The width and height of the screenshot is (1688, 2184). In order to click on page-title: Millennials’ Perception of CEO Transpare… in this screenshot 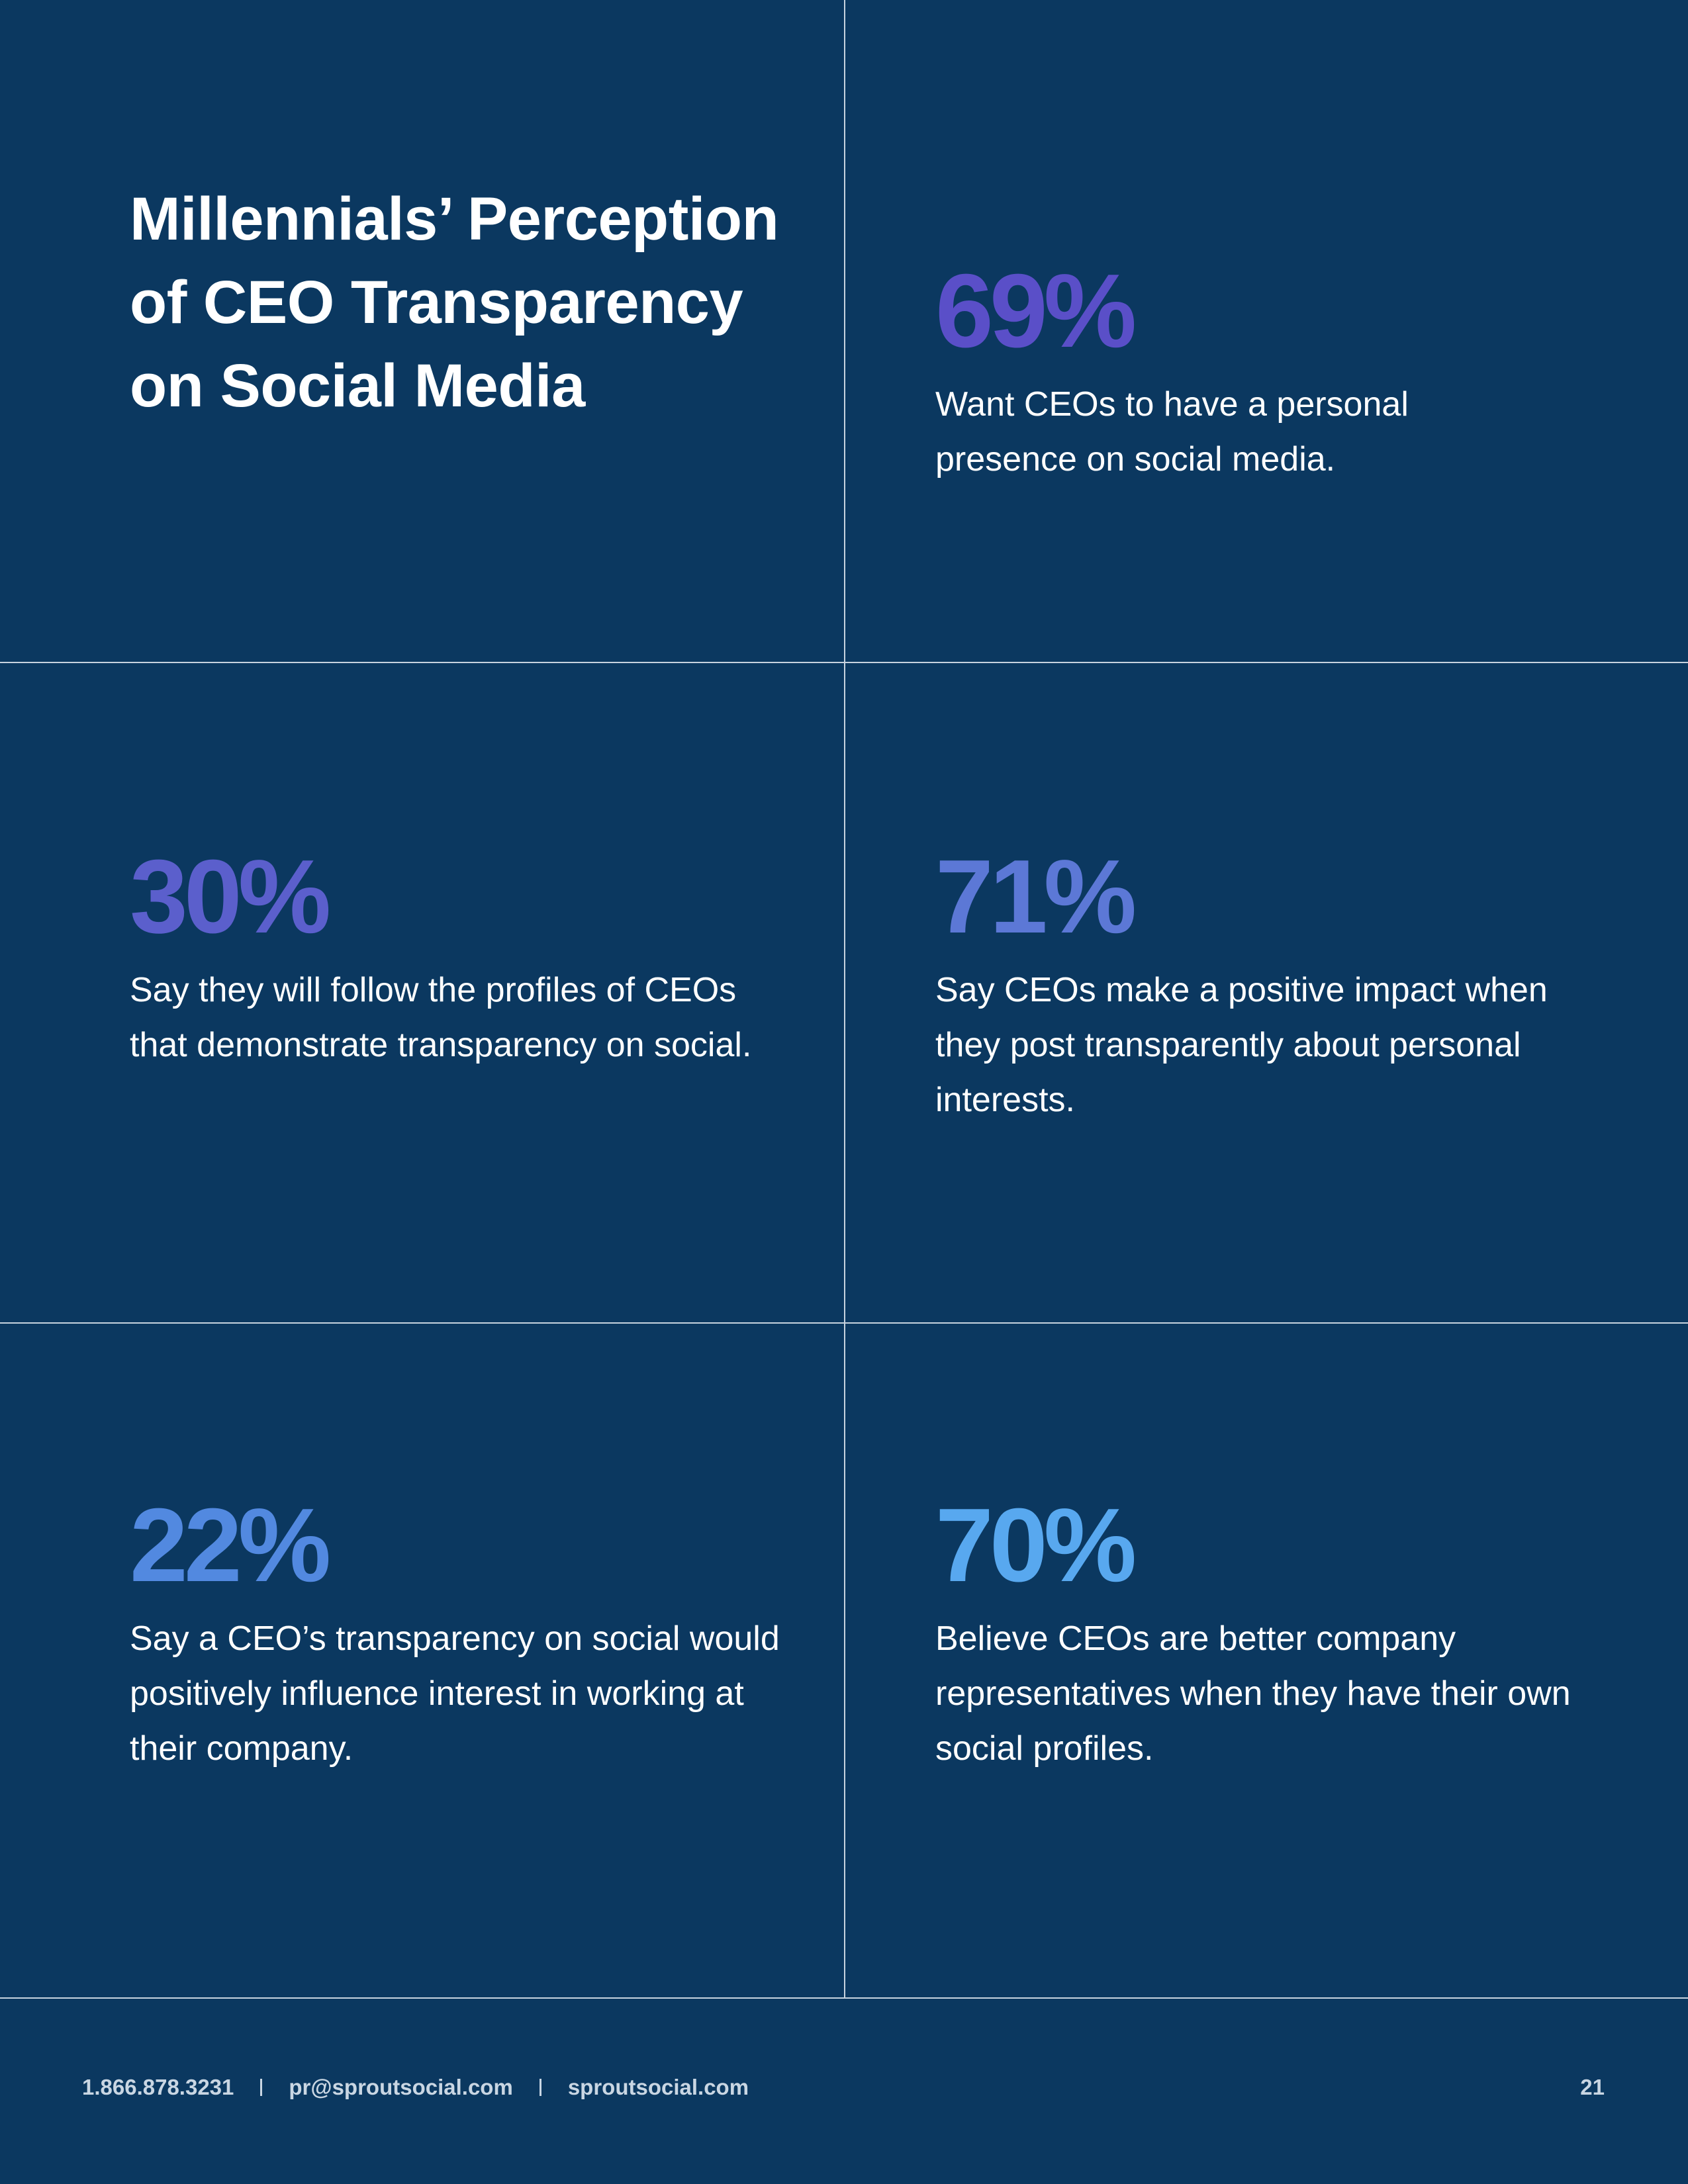, I will do `click(454, 302)`.